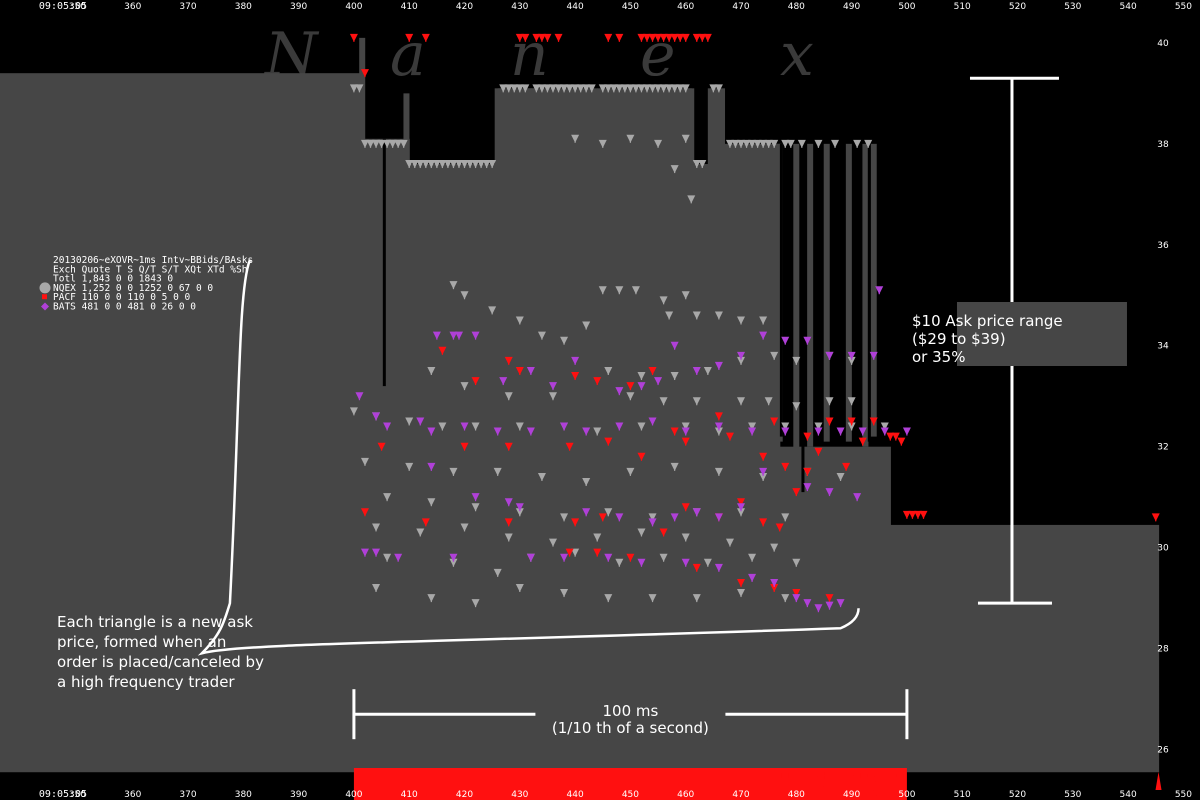 Image resolution: width=1200 pixels, height=800 pixels. I want to click on legend-row: NQEX 1,252 0 0 1252 0 67 0 0, so click(133, 288).